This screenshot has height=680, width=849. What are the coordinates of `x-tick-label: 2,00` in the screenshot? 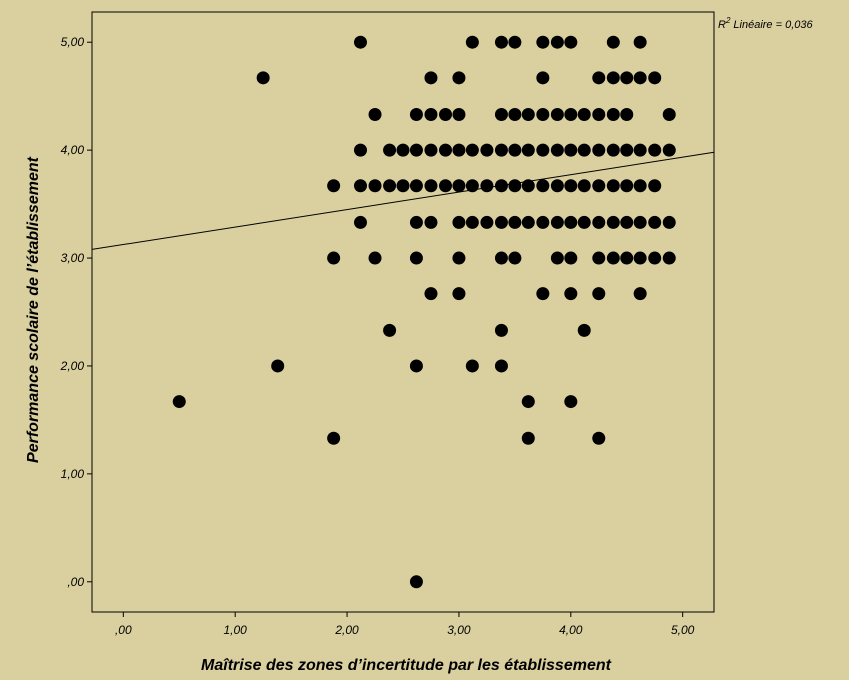 It's located at (346, 630).